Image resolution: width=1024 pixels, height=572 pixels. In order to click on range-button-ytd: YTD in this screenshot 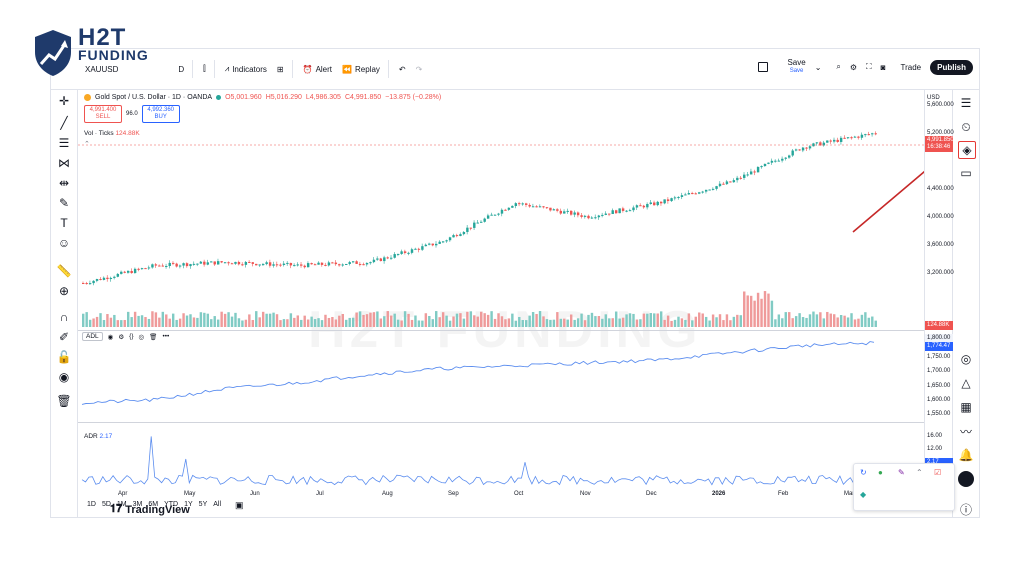, I will do `click(171, 504)`.